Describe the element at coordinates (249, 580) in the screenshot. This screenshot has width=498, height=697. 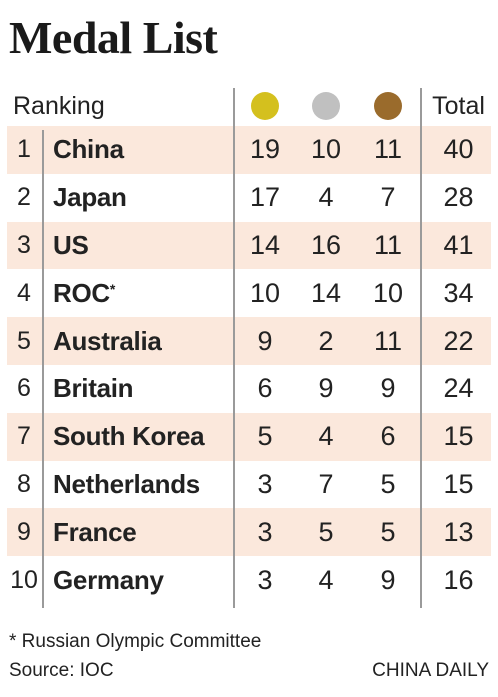
I see `table-row: 10 Germany 3 4 9 16` at that location.